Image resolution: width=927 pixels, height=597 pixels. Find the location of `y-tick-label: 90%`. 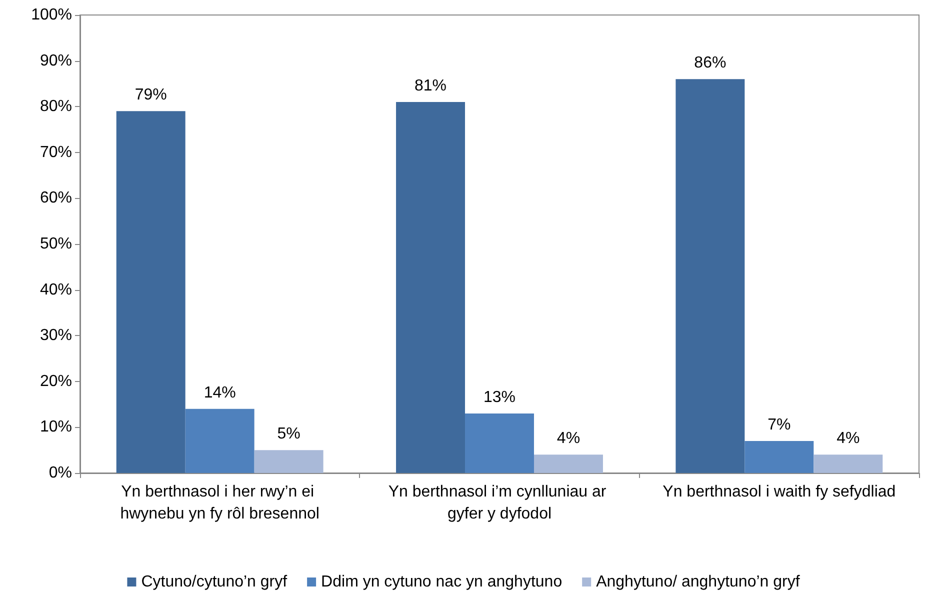

y-tick-label: 90% is located at coordinates (56, 61).